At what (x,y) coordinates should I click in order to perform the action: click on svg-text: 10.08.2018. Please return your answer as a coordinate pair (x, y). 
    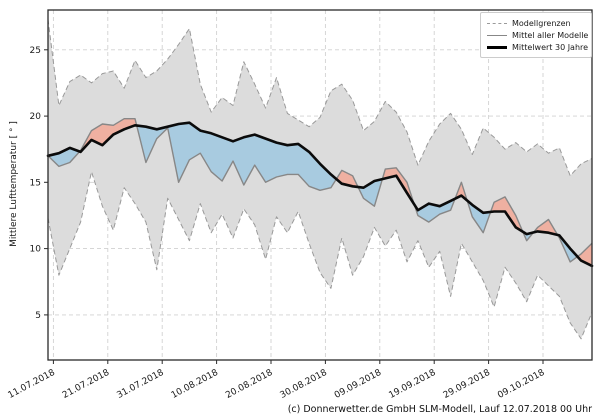
    Looking at the image, I should click on (195, 384).